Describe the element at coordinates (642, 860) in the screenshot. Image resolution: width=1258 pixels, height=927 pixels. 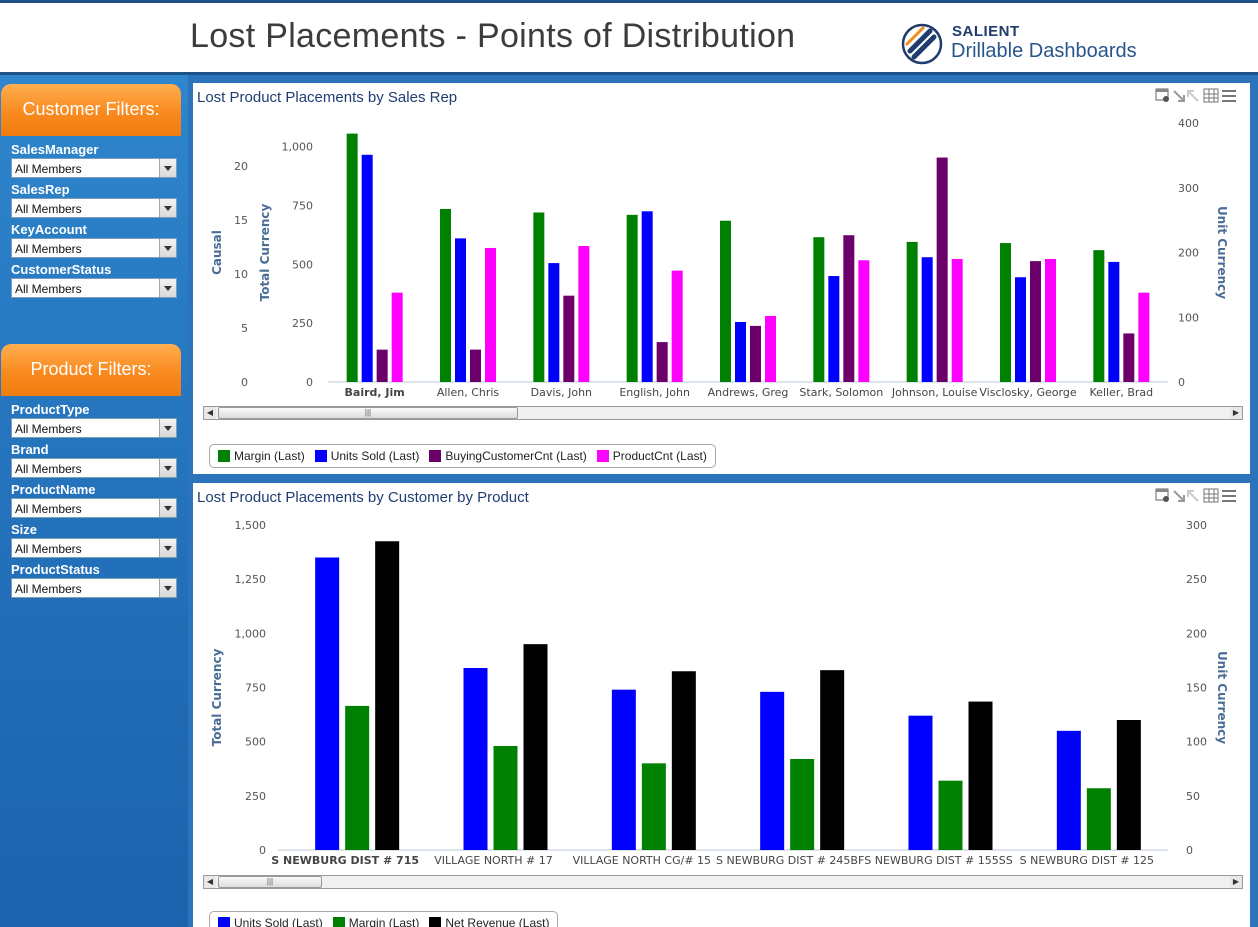
I see `x-tick-label: VILLAGE NORTH CG/# 15` at that location.